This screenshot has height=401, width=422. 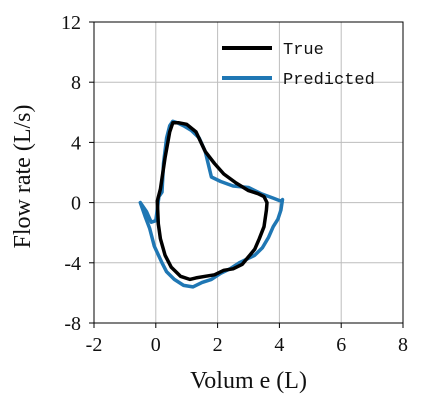 I want to click on series-line-true, so click(x=212, y=201).